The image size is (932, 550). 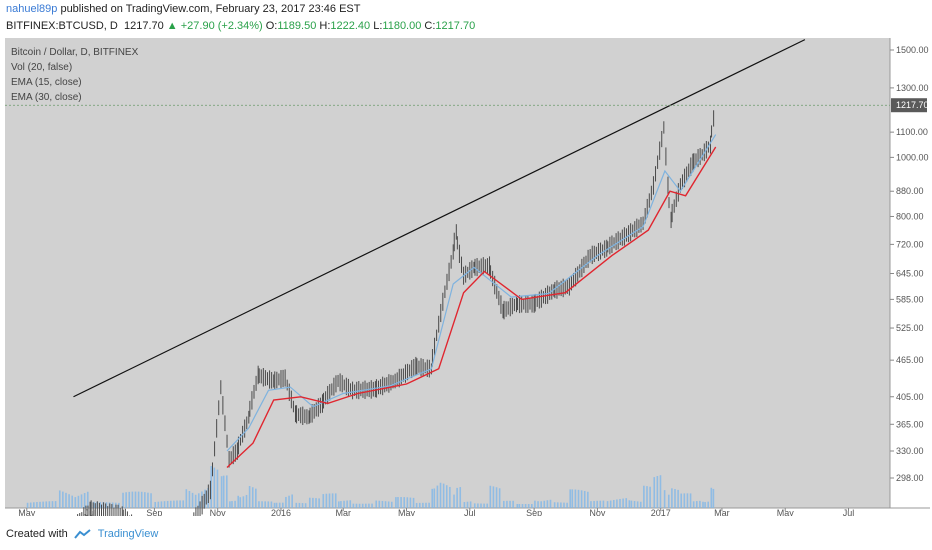 I want to click on high-value: 1222.40, so click(x=350, y=26).